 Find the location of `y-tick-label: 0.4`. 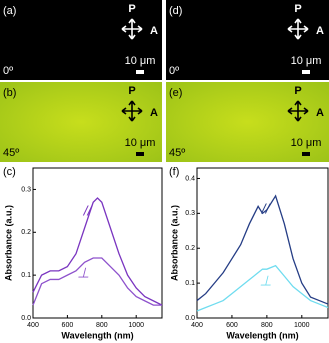

y-tick-label: 0.4 is located at coordinates (190, 178).